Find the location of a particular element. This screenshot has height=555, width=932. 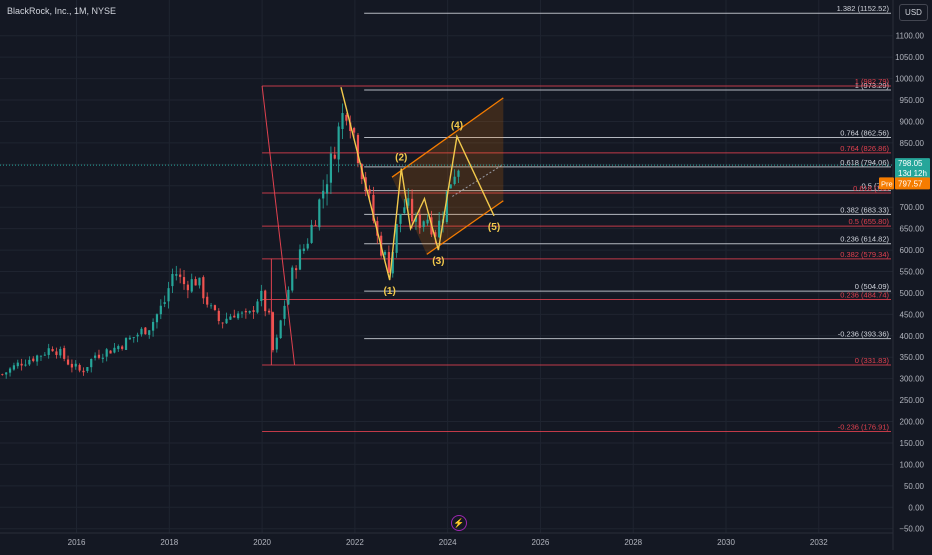

x-tick-label: 2032 is located at coordinates (819, 542).